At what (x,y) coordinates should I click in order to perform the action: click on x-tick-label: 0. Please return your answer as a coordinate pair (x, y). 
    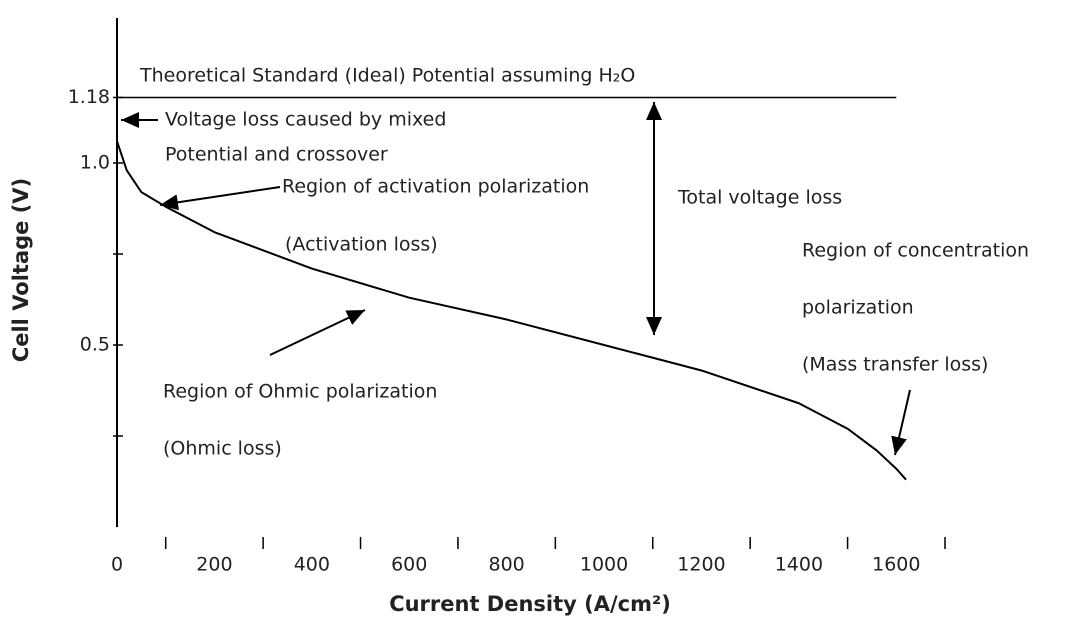
    Looking at the image, I should click on (117, 565).